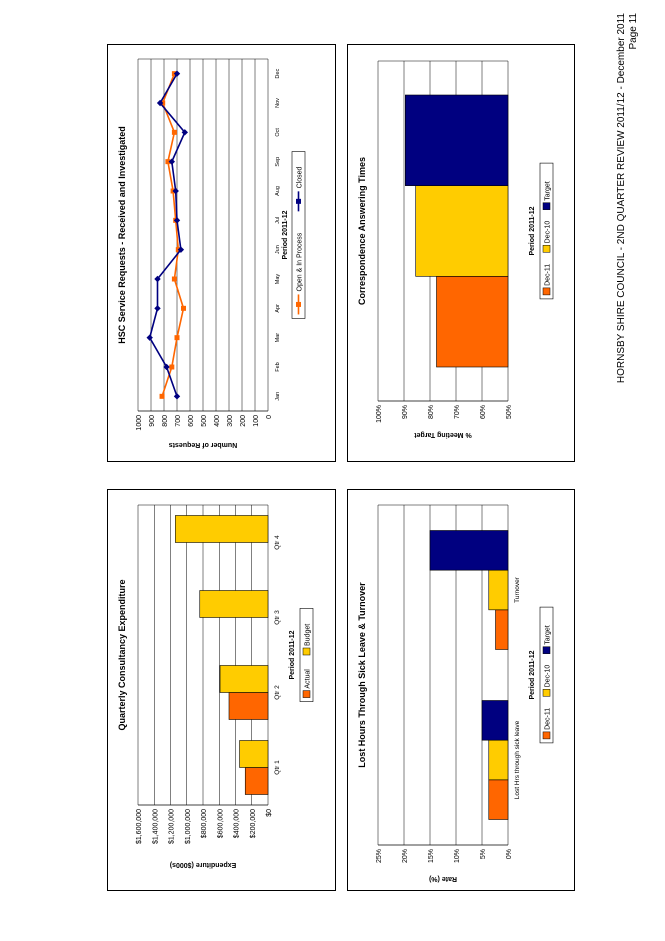  Describe the element at coordinates (122, 654) in the screenshot. I see `chart-title: Quarterly Consultancy Expenditure` at that location.